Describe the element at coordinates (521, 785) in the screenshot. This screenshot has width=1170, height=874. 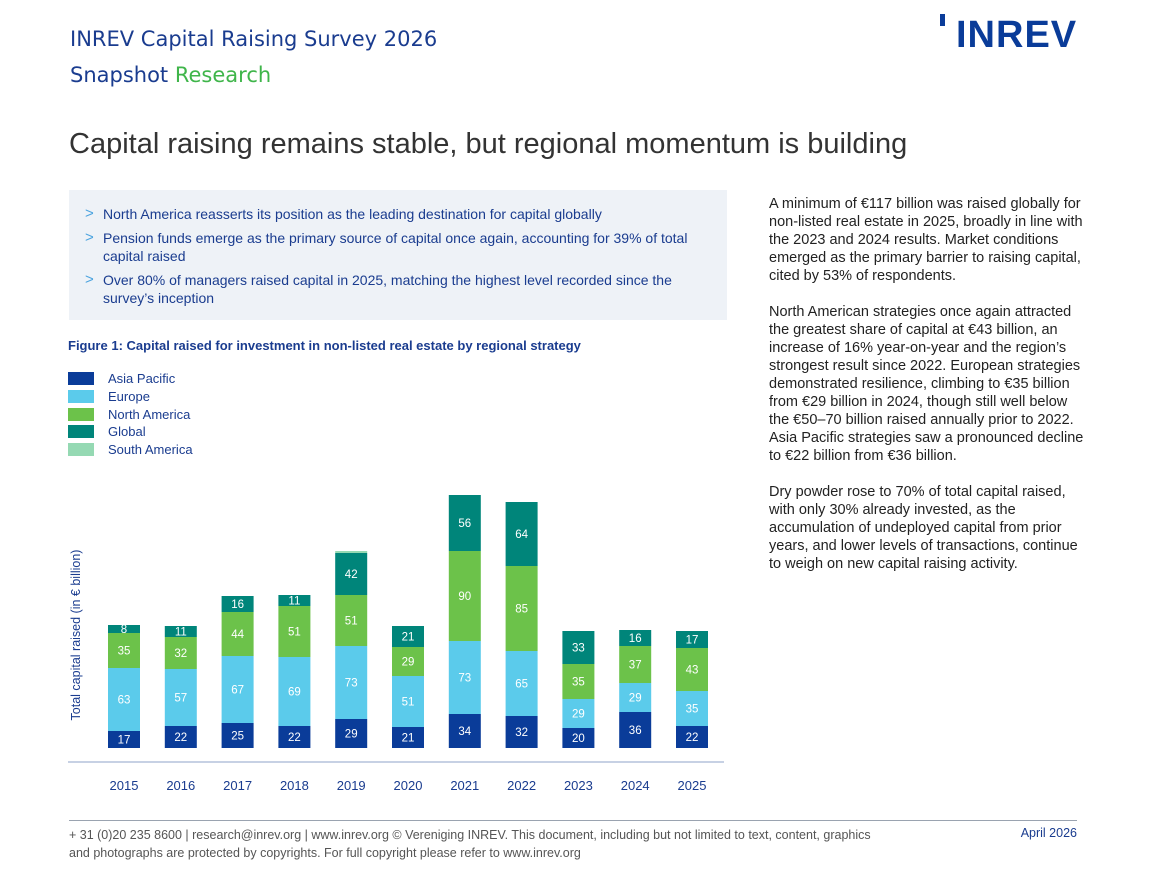
I see `x-tick-label: 2022` at that location.